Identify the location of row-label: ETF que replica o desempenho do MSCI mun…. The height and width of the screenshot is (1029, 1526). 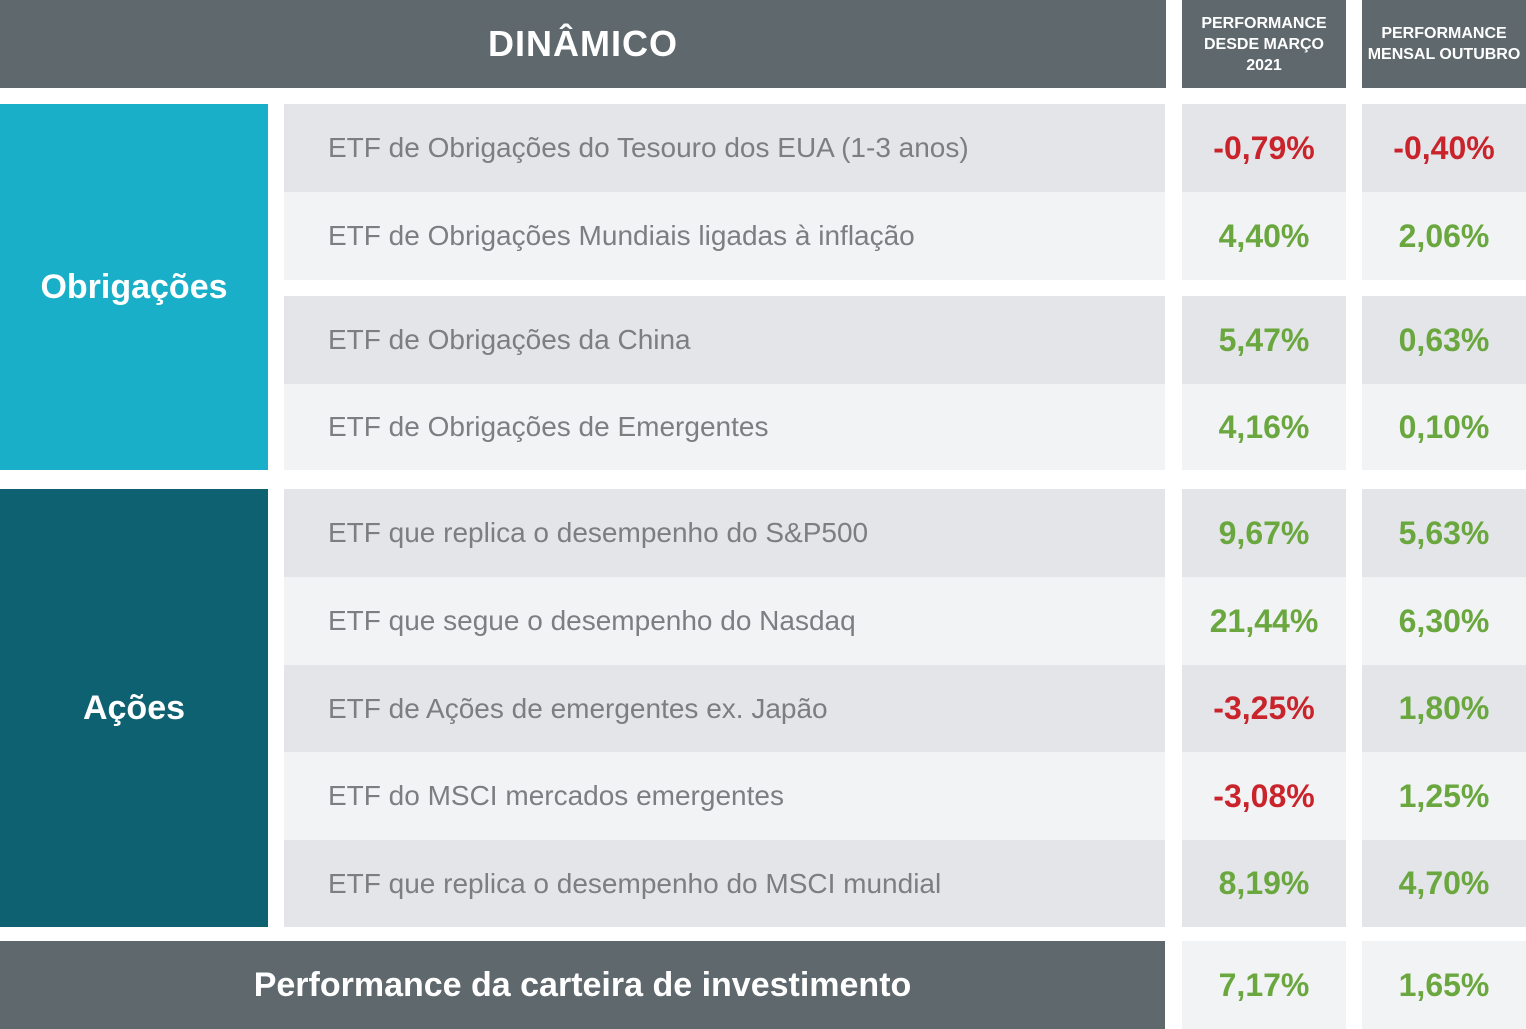
(724, 883).